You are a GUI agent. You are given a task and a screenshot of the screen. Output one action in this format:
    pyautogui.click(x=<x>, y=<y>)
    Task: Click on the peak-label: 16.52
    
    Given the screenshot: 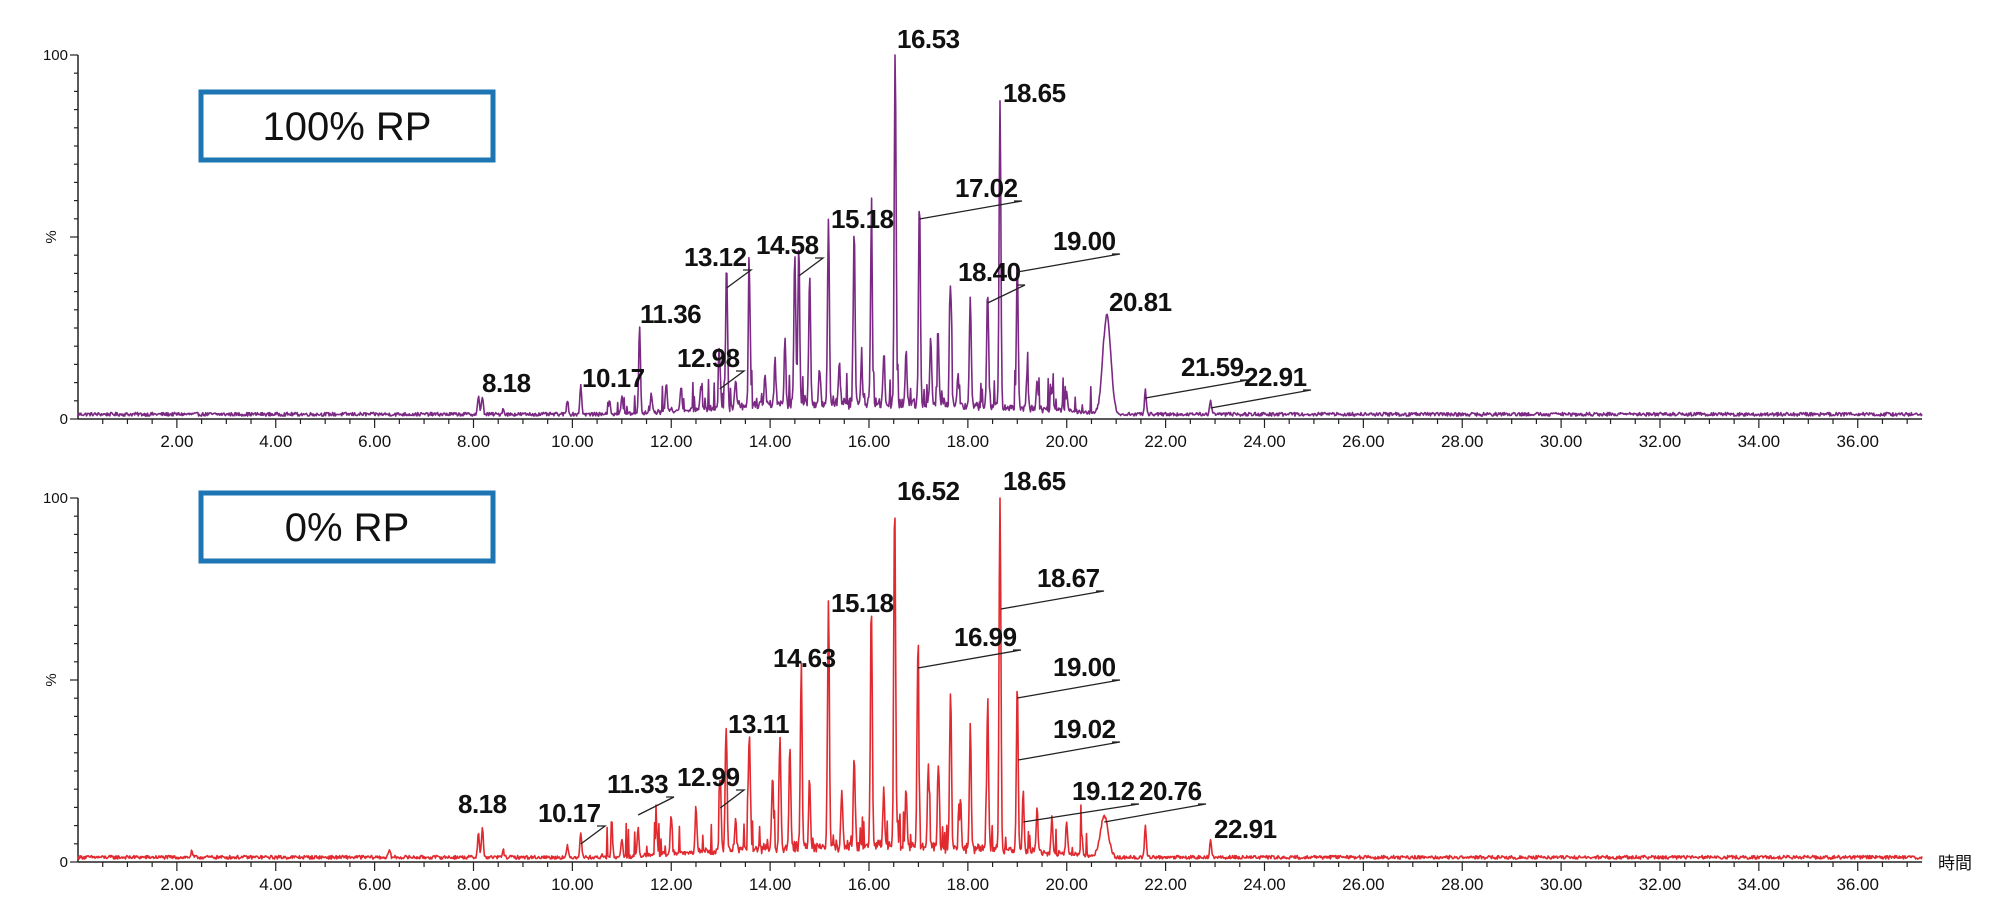 What is the action you would take?
    pyautogui.click(x=928, y=491)
    